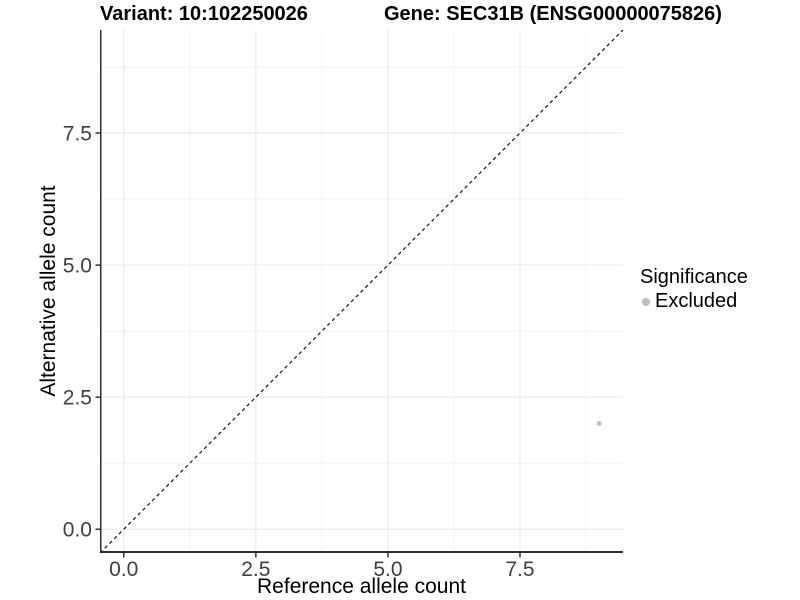 The height and width of the screenshot is (600, 800). Describe the element at coordinates (646, 301) in the screenshot. I see `legend-key-dot-icon` at that location.